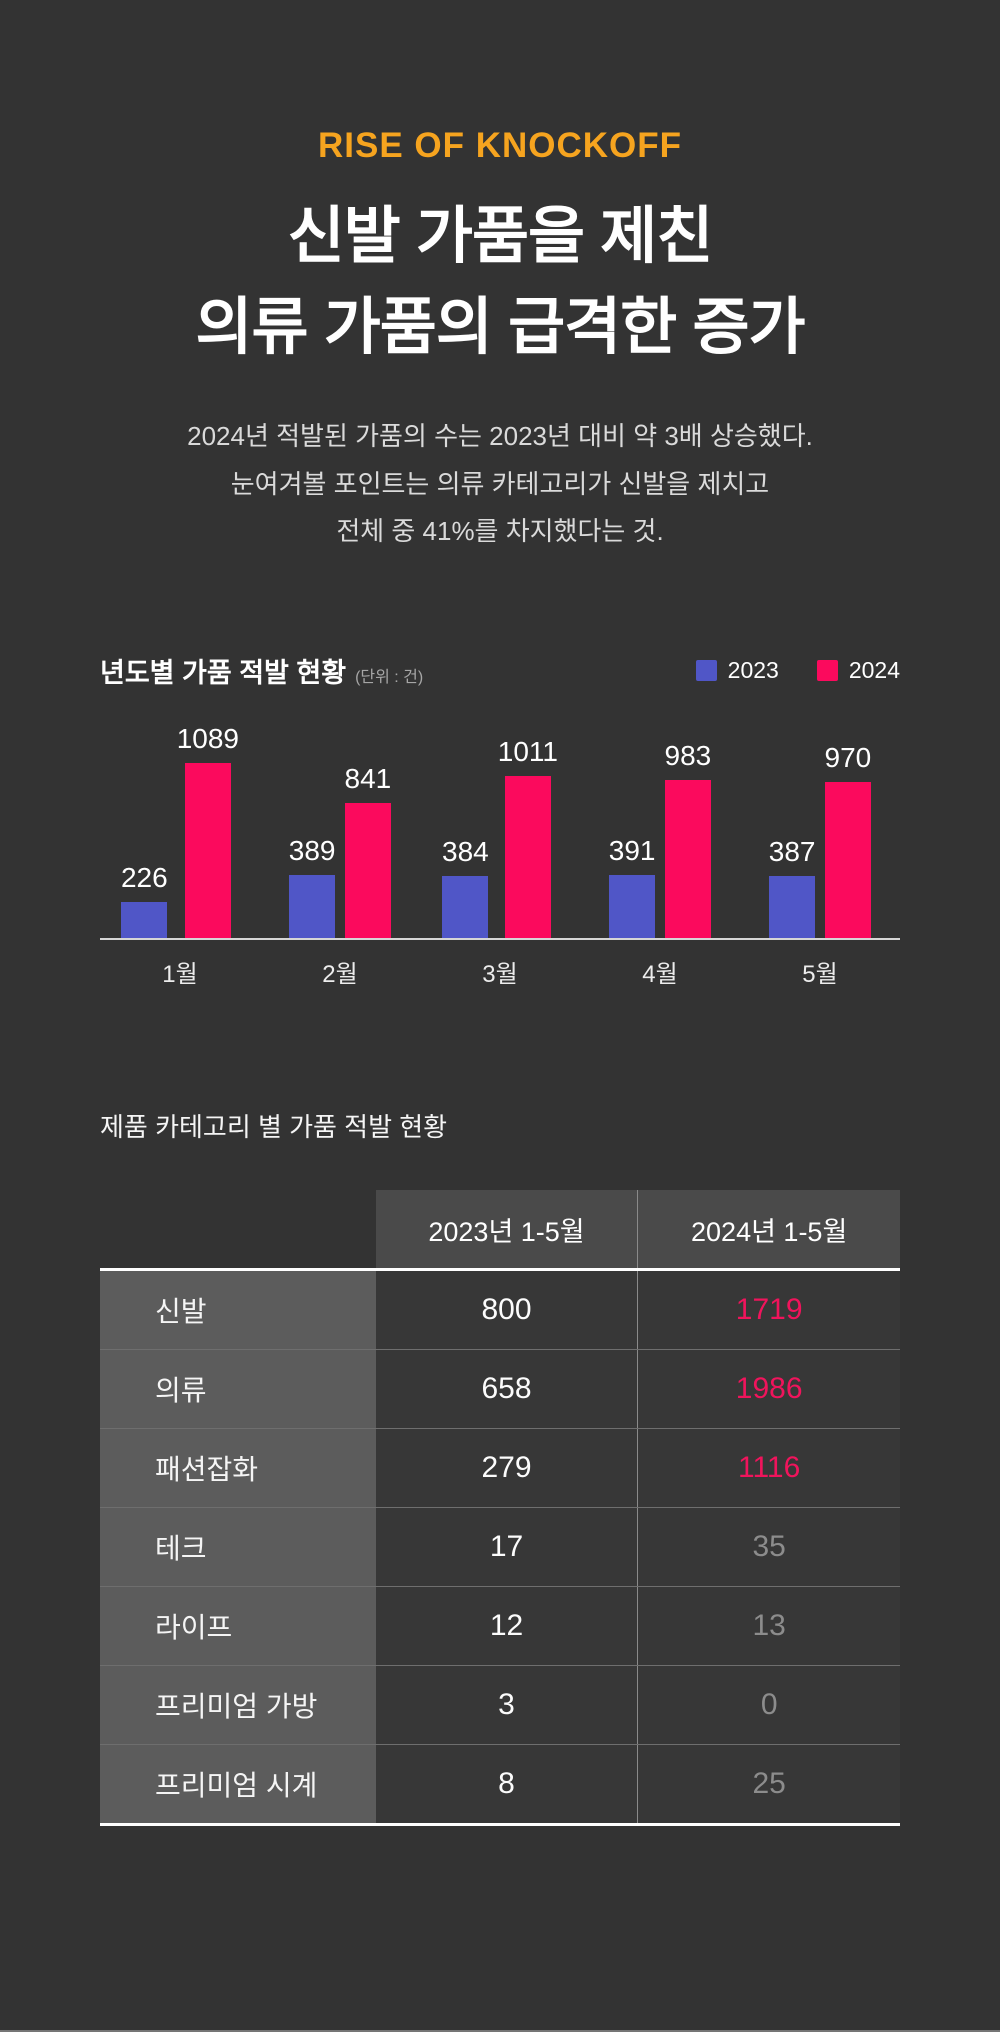 This screenshot has height=2032, width=1000. I want to click on value-cell-2024: 35, so click(768, 1547).